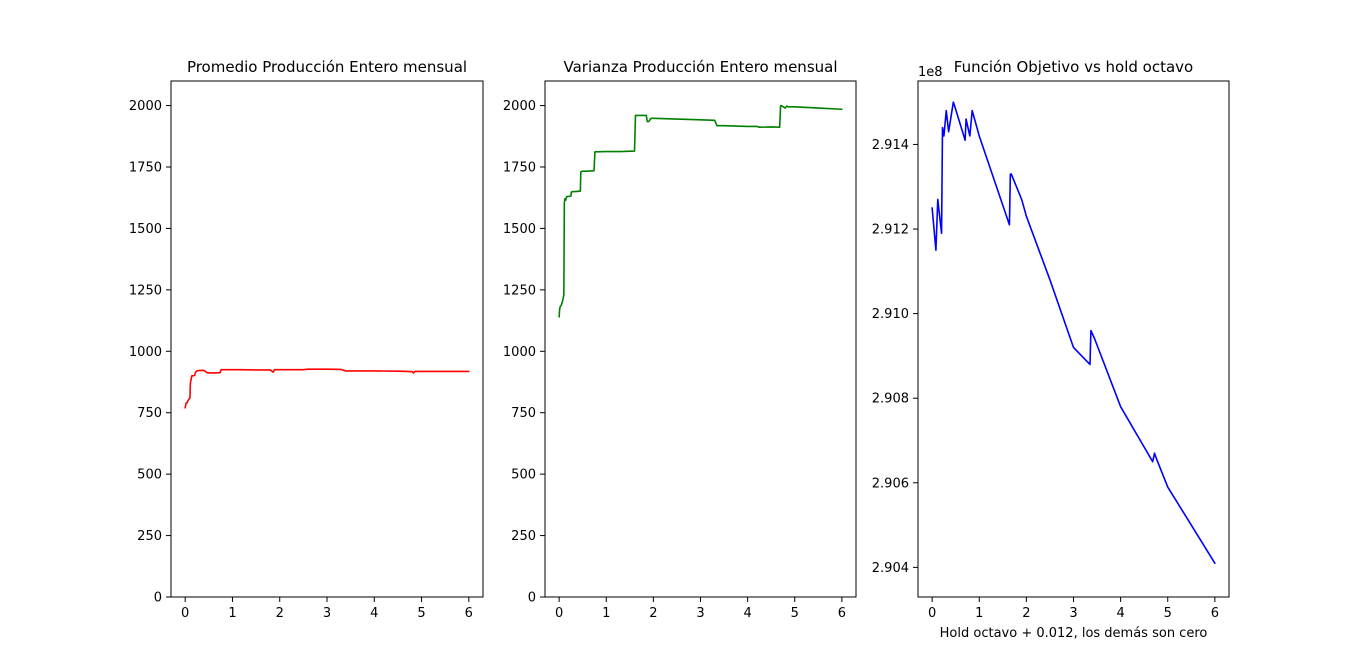  Describe the element at coordinates (700, 211) in the screenshot. I see `series-line-varianza` at that location.